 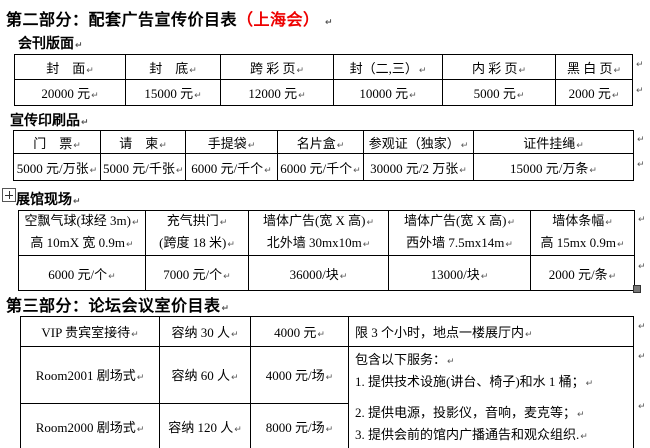 What do you see at coordinates (118, 304) in the screenshot?
I see `part3-title: 第三部分：论坛会议室价目表↵` at bounding box center [118, 304].